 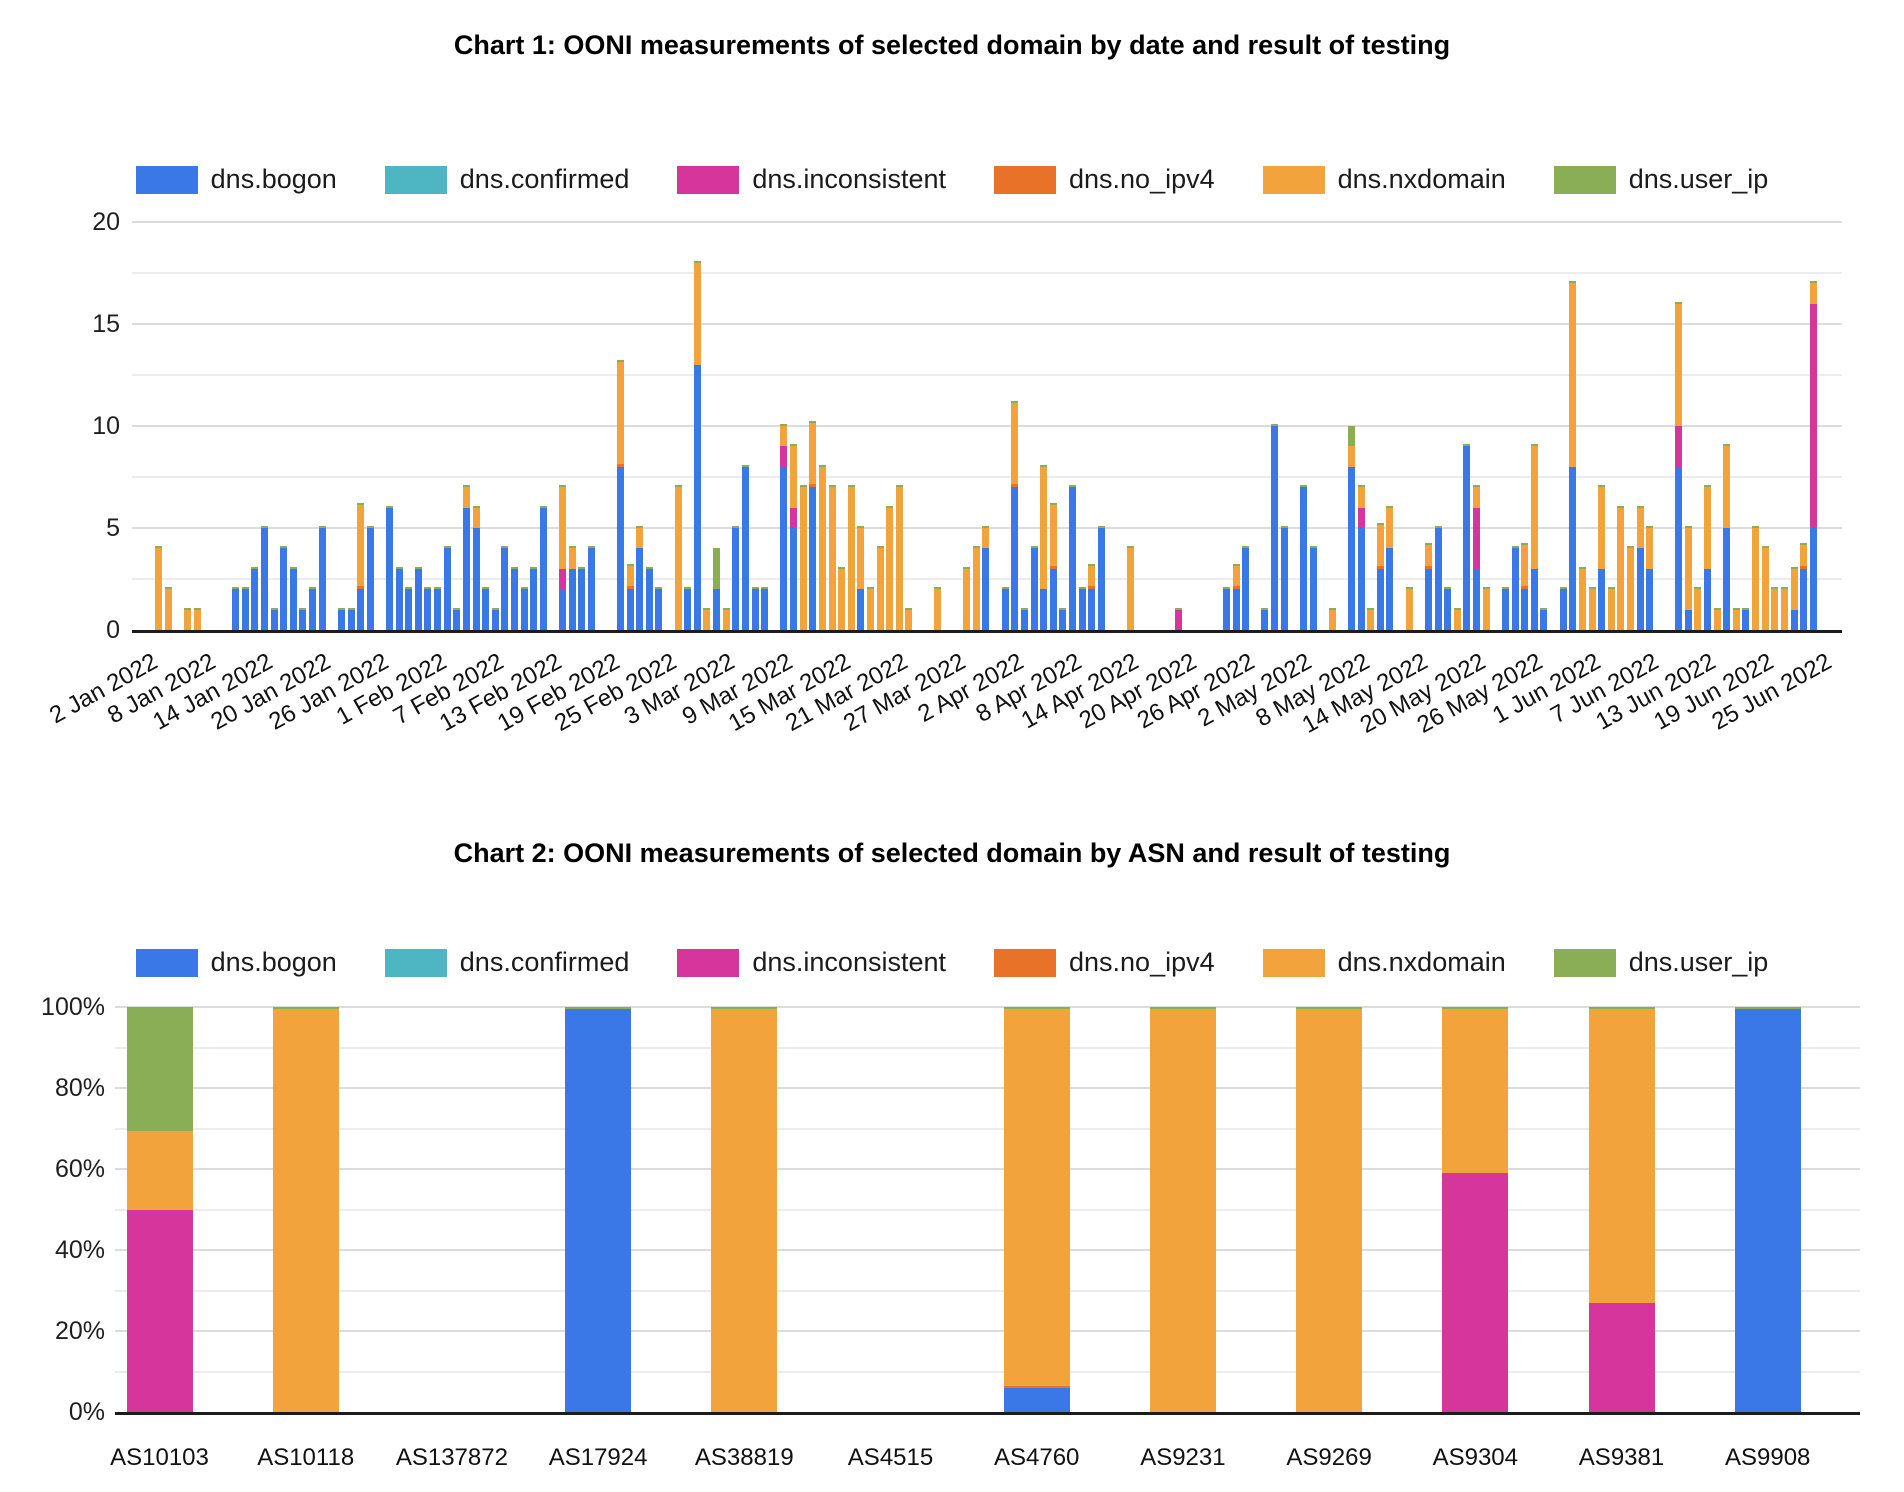 What do you see at coordinates (506, 179) in the screenshot?
I see `legend-item-dns.confirmed: dns.confirmed` at bounding box center [506, 179].